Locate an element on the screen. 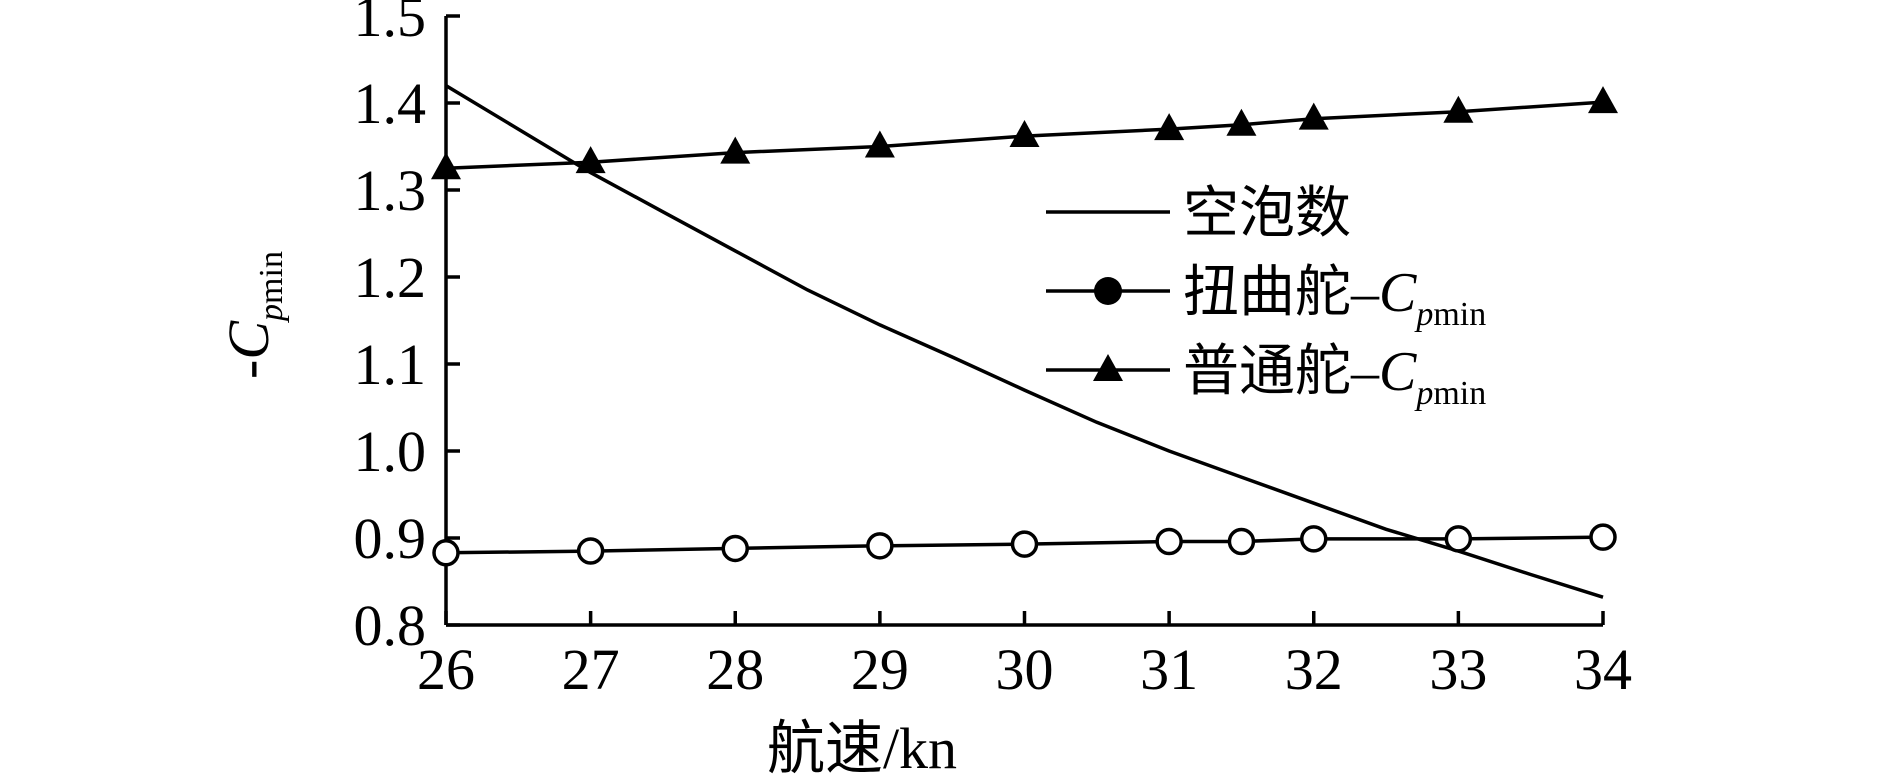 This screenshot has width=1889, height=777. x-tick-label: 28 is located at coordinates (735, 669).